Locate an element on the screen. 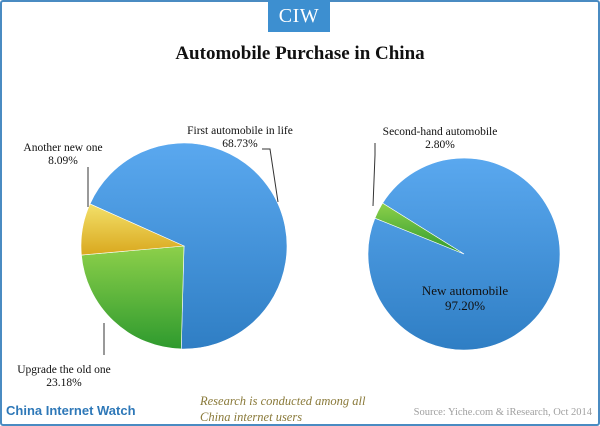 This screenshot has height=426, width=600. source-credit: Source: Yiche.com & iResearch, Oct 2014 is located at coordinates (502, 412).